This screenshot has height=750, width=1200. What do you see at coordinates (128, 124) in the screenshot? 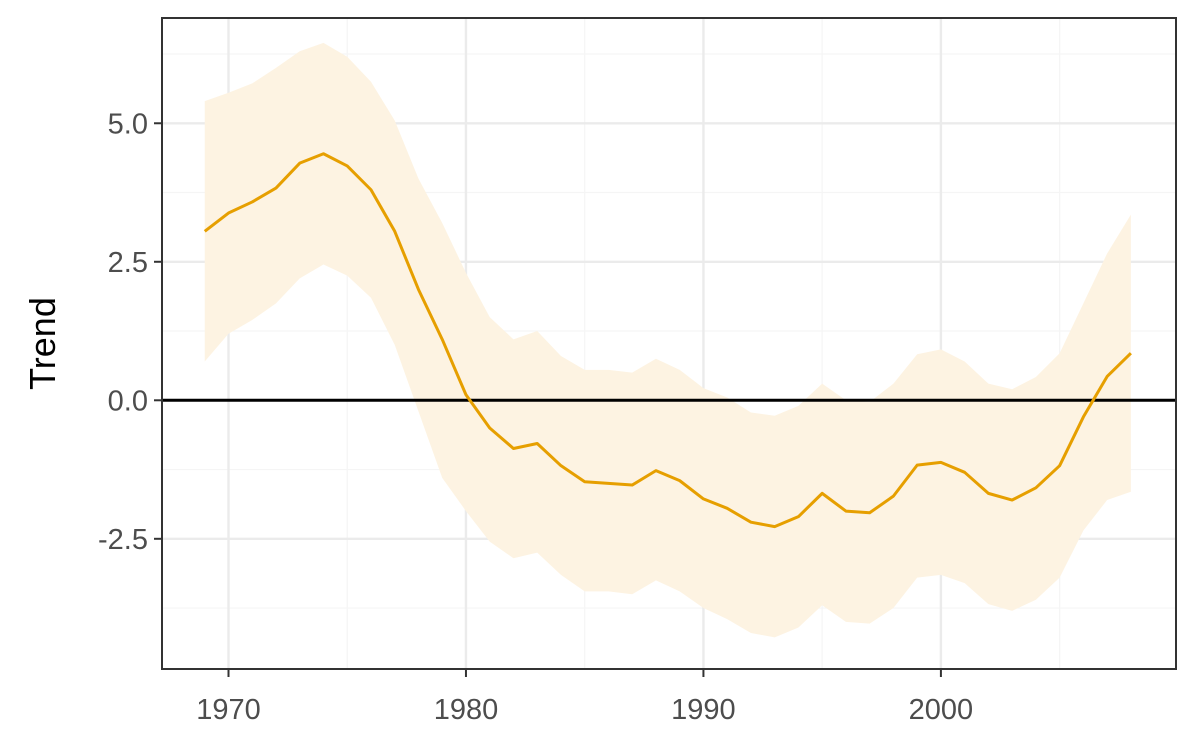
I see `y-tick-label: 5.0` at bounding box center [128, 124].